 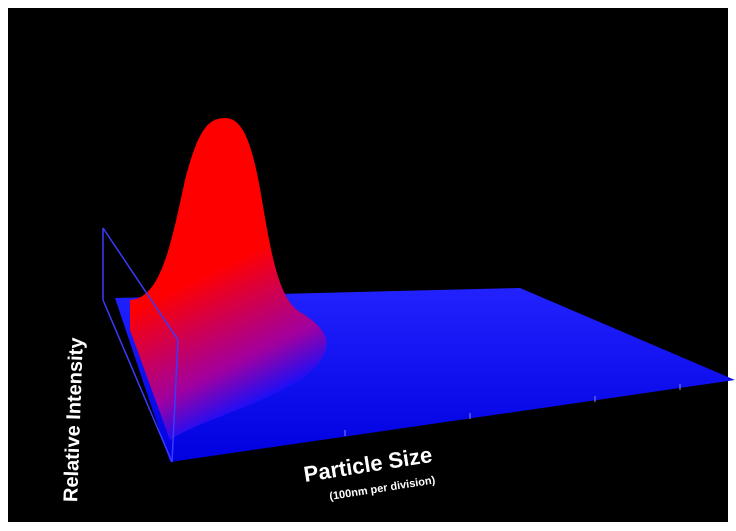 I want to click on axis-box, so click(x=140, y=345).